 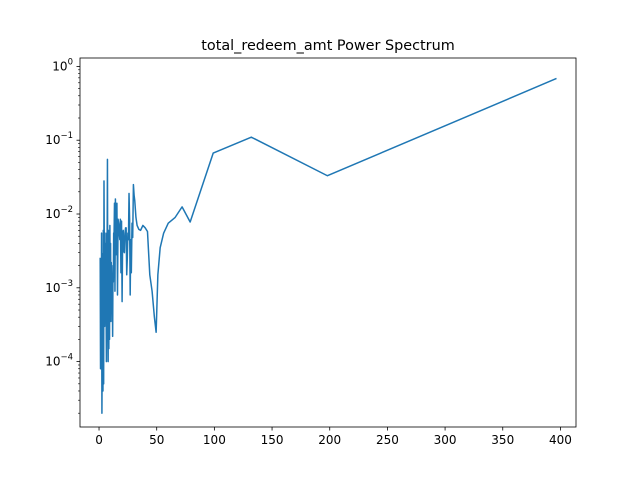 I want to click on x-tick-label: 400, so click(x=560, y=440).